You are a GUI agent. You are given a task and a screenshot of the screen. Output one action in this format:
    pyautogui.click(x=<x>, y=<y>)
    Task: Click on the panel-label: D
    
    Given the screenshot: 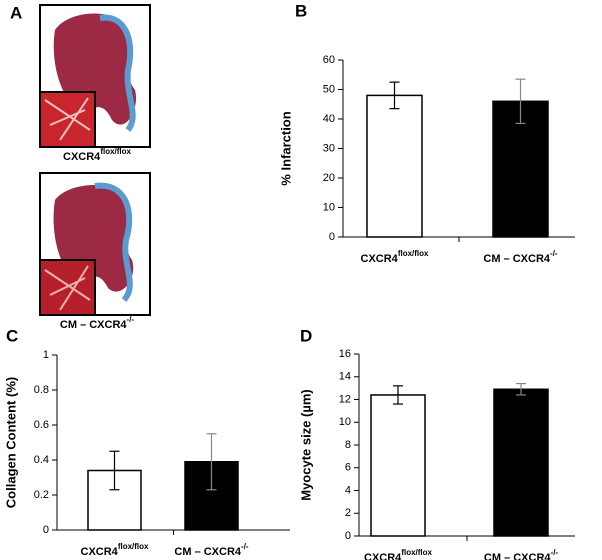 What is the action you would take?
    pyautogui.click(x=306, y=335)
    